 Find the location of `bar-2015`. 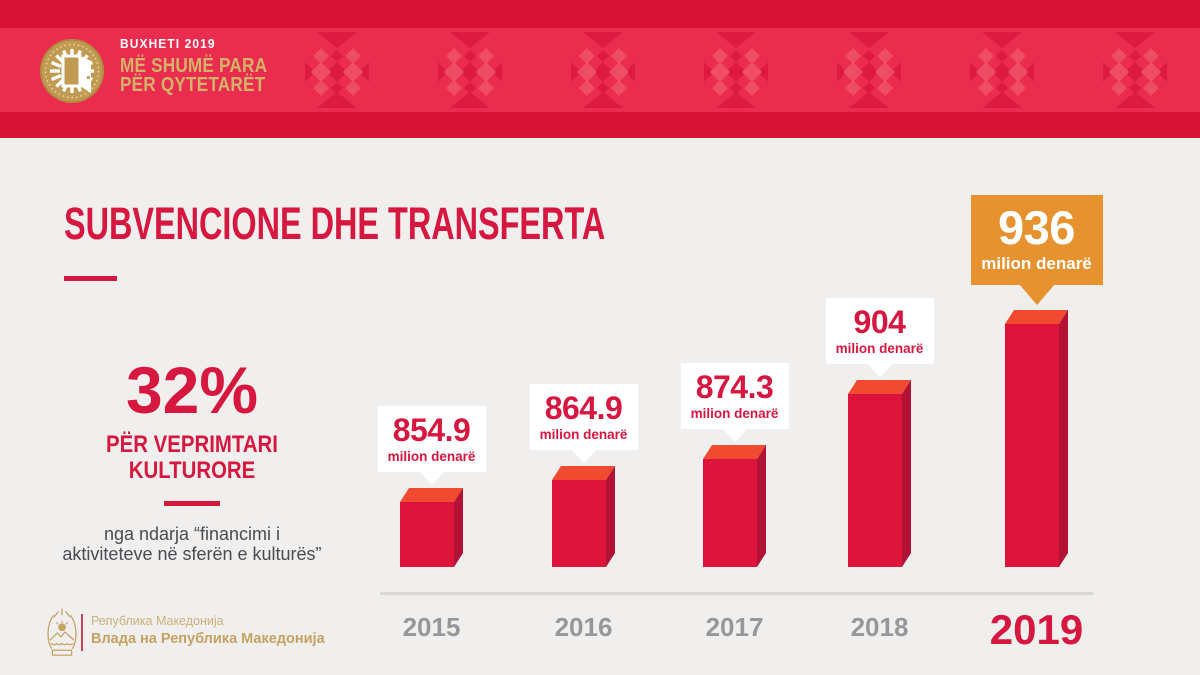

bar-2015 is located at coordinates (431, 527).